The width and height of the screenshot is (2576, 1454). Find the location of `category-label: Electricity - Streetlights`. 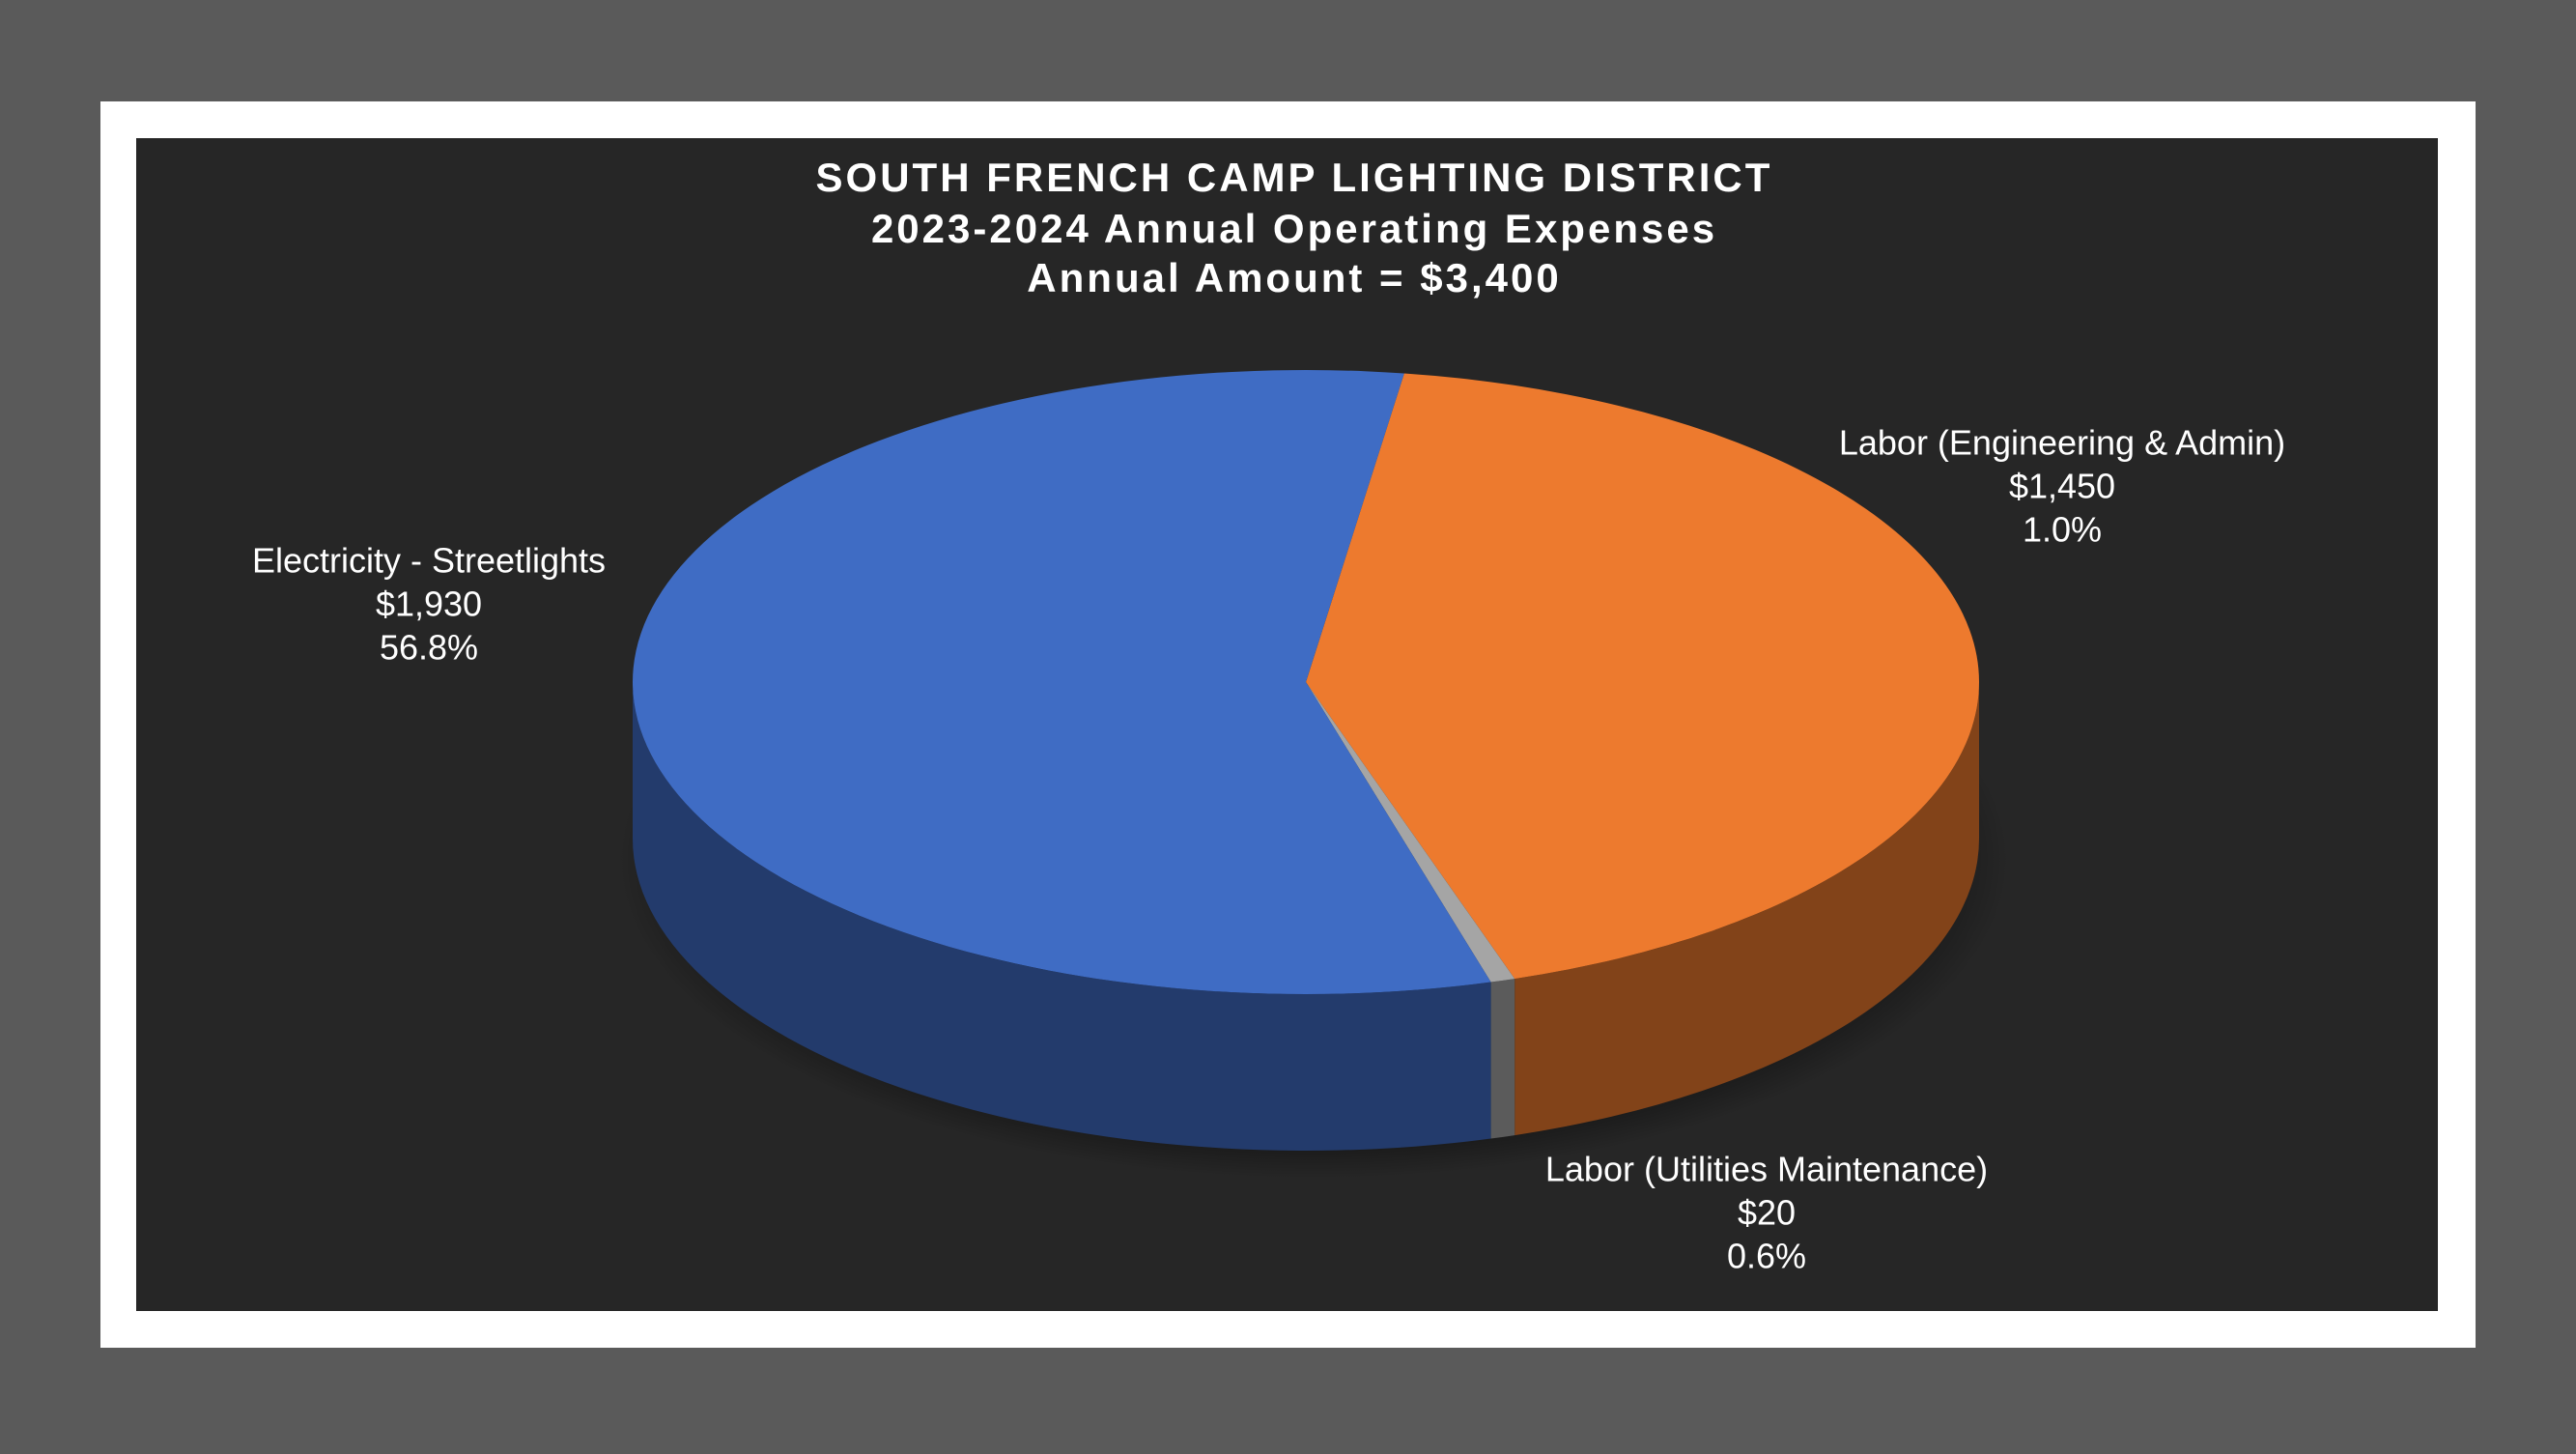

category-label: Electricity - Streetlights is located at coordinates (429, 561).